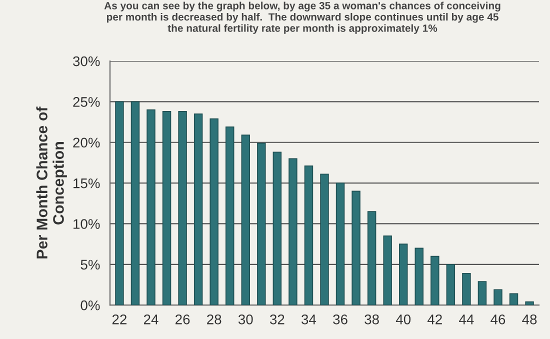  I want to click on x-tick-label: 38, so click(371, 319).